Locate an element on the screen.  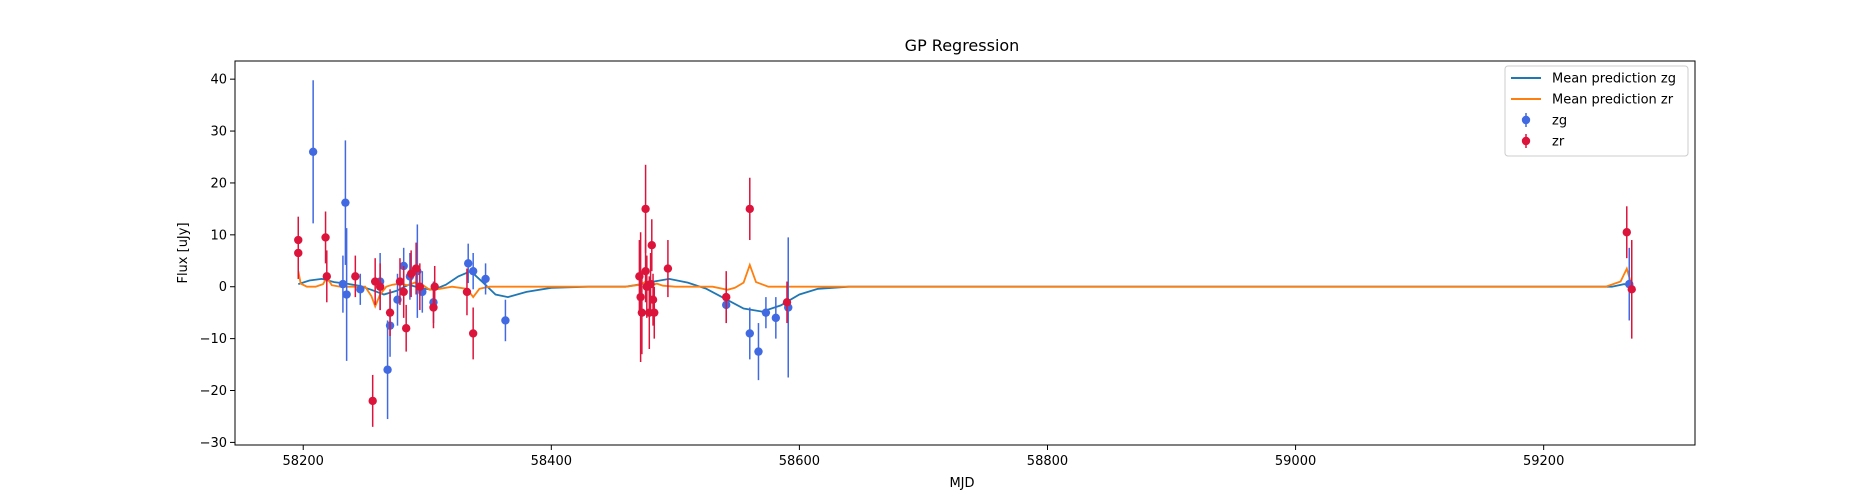
x-tick-label: 58200 is located at coordinates (303, 461).